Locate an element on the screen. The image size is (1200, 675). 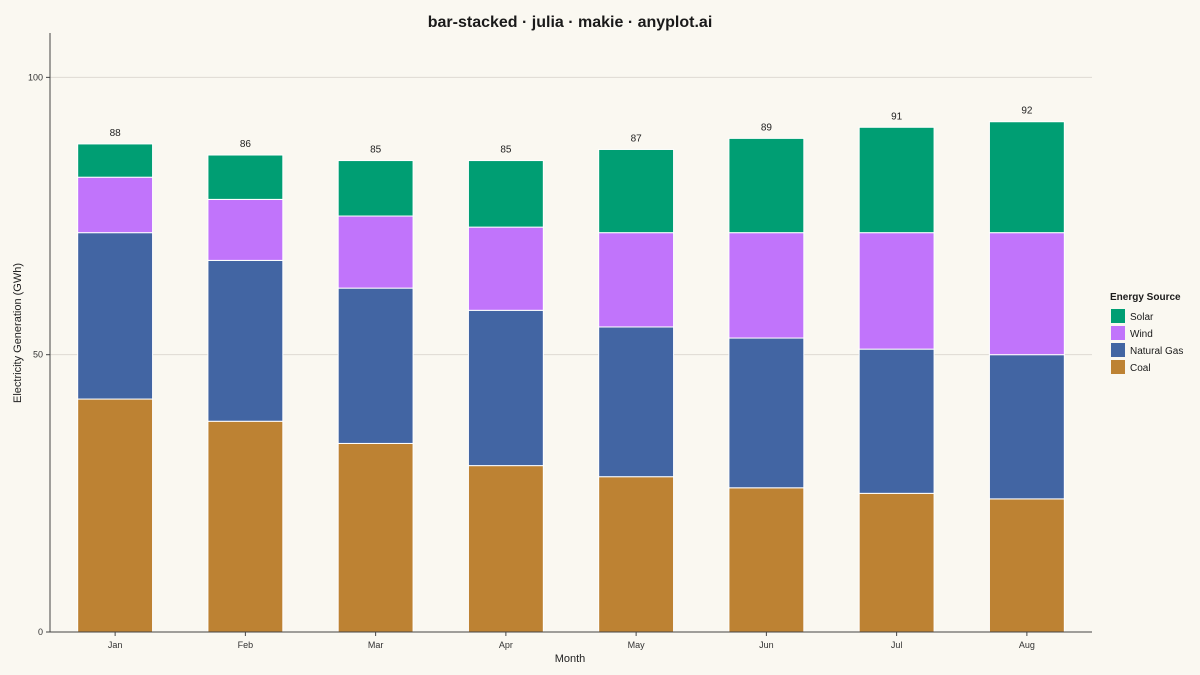
bar-segment-natural-gas-aug is located at coordinates (1026, 427).